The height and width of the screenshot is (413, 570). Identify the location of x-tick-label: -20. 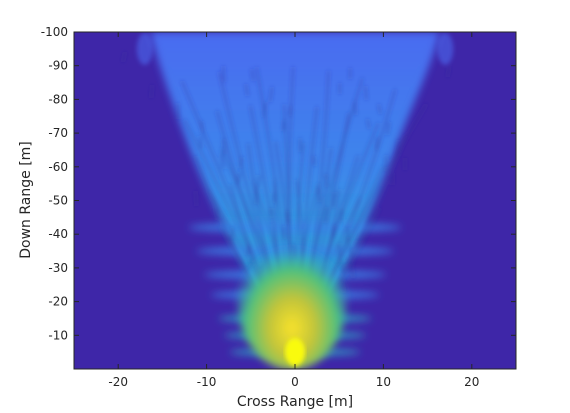
(118, 382).